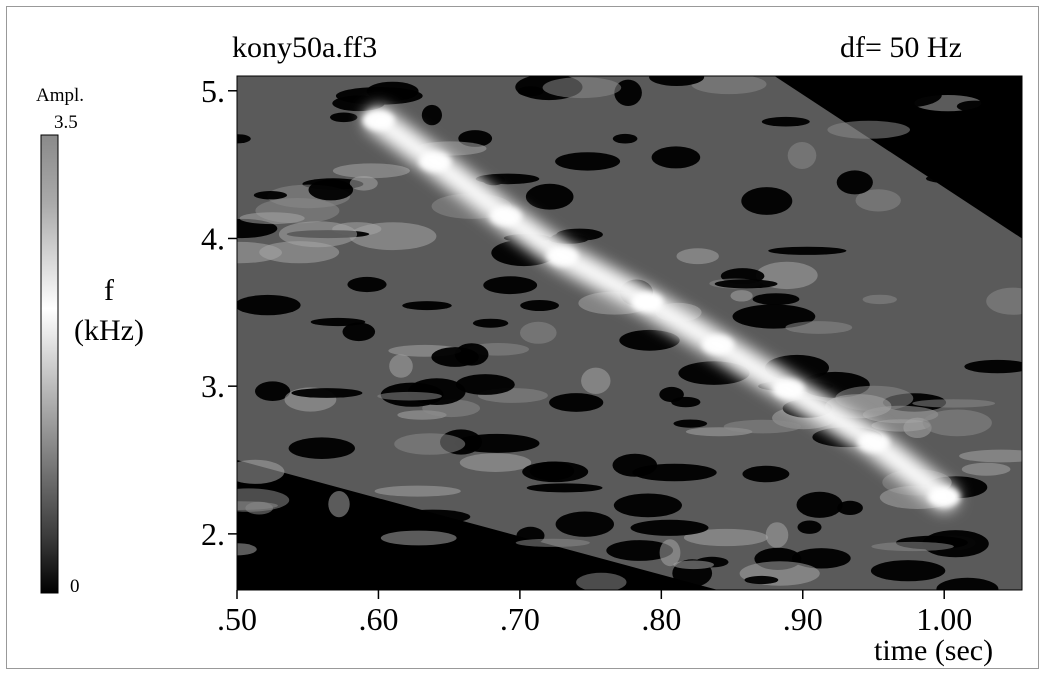 This screenshot has height=677, width=1047. I want to click on x-tick-label: .80, so click(661, 619).